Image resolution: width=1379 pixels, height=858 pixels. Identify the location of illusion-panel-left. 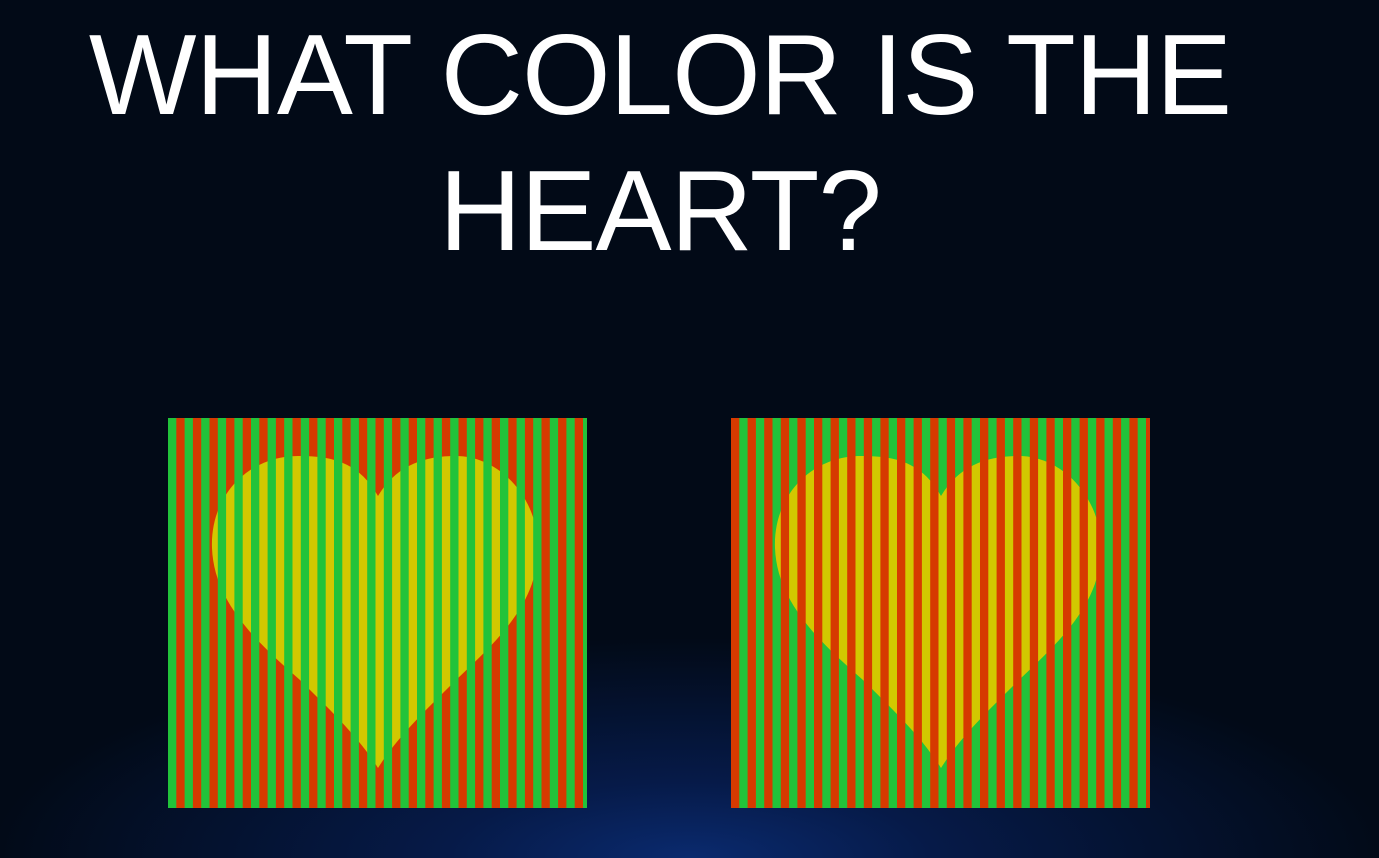
(377, 613).